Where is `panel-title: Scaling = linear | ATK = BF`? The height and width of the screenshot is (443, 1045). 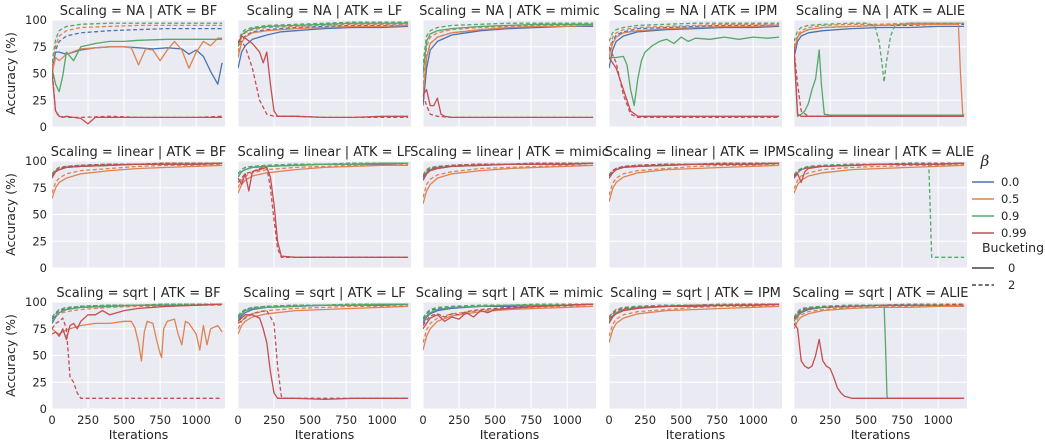 panel-title: Scaling = linear | ATK = BF is located at coordinates (139, 152).